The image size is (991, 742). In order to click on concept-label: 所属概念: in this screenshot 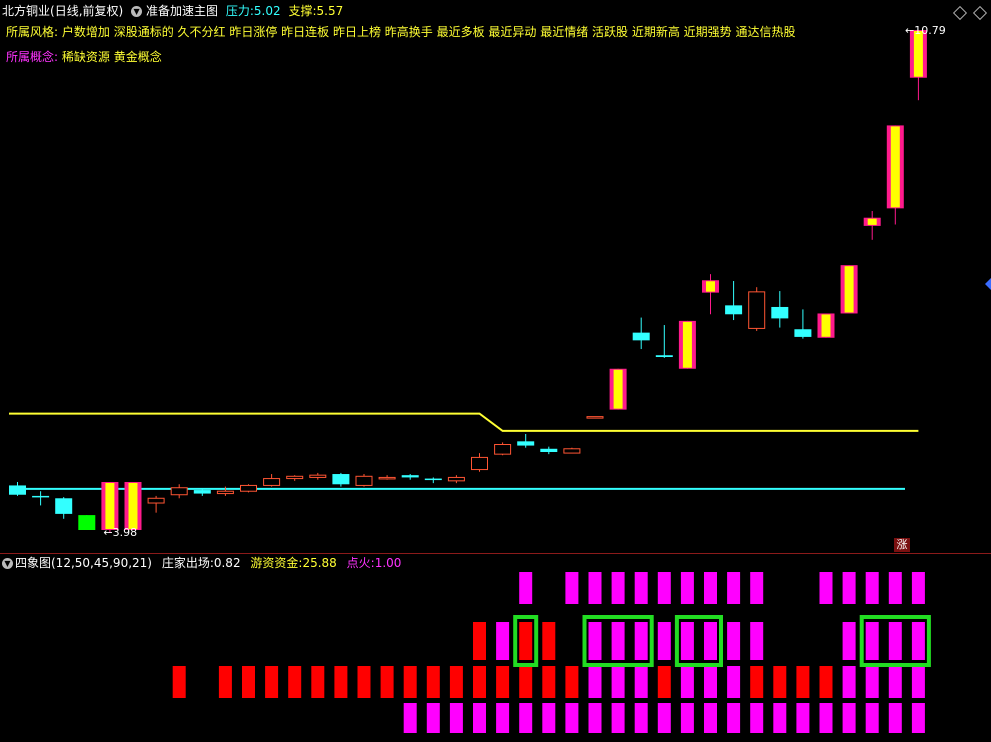, I will do `click(32, 57)`.